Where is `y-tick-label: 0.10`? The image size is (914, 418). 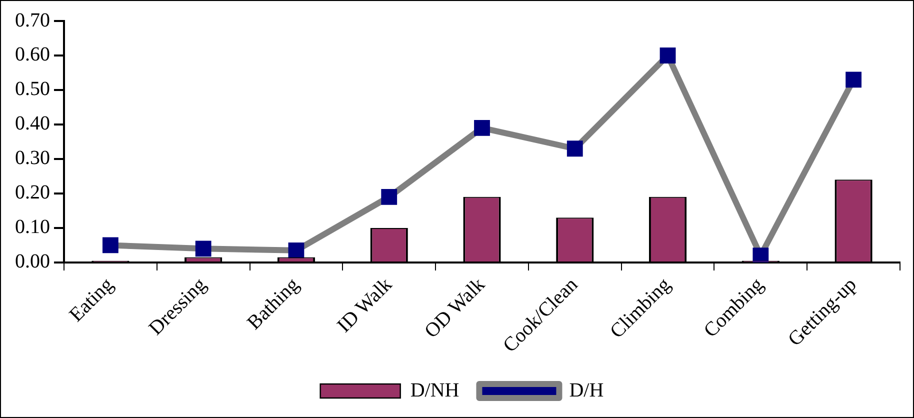 y-tick-label: 0.10 is located at coordinates (32, 227).